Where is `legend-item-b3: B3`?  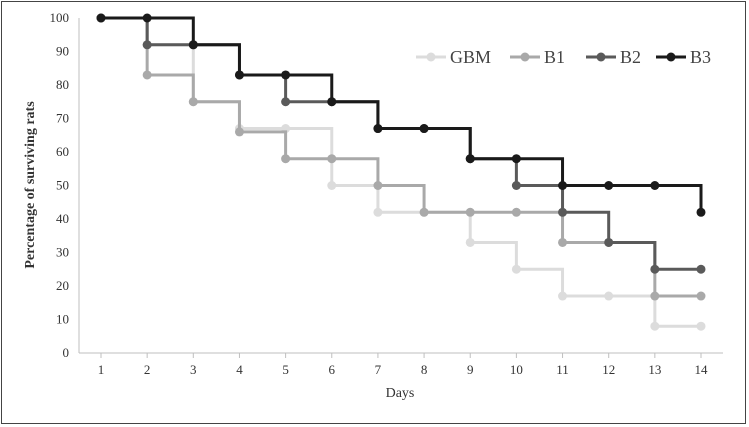
legend-item-b3: B3 is located at coordinates (683, 57).